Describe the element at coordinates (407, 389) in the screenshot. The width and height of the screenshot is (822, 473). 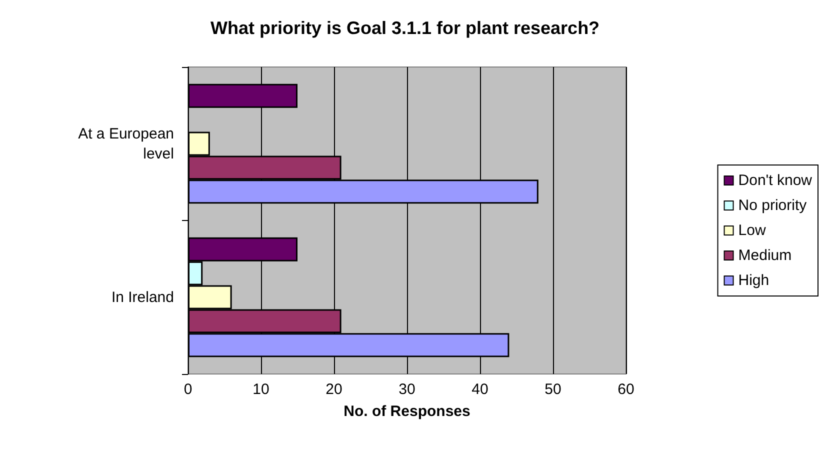
I see `x-tick-label: 30` at that location.